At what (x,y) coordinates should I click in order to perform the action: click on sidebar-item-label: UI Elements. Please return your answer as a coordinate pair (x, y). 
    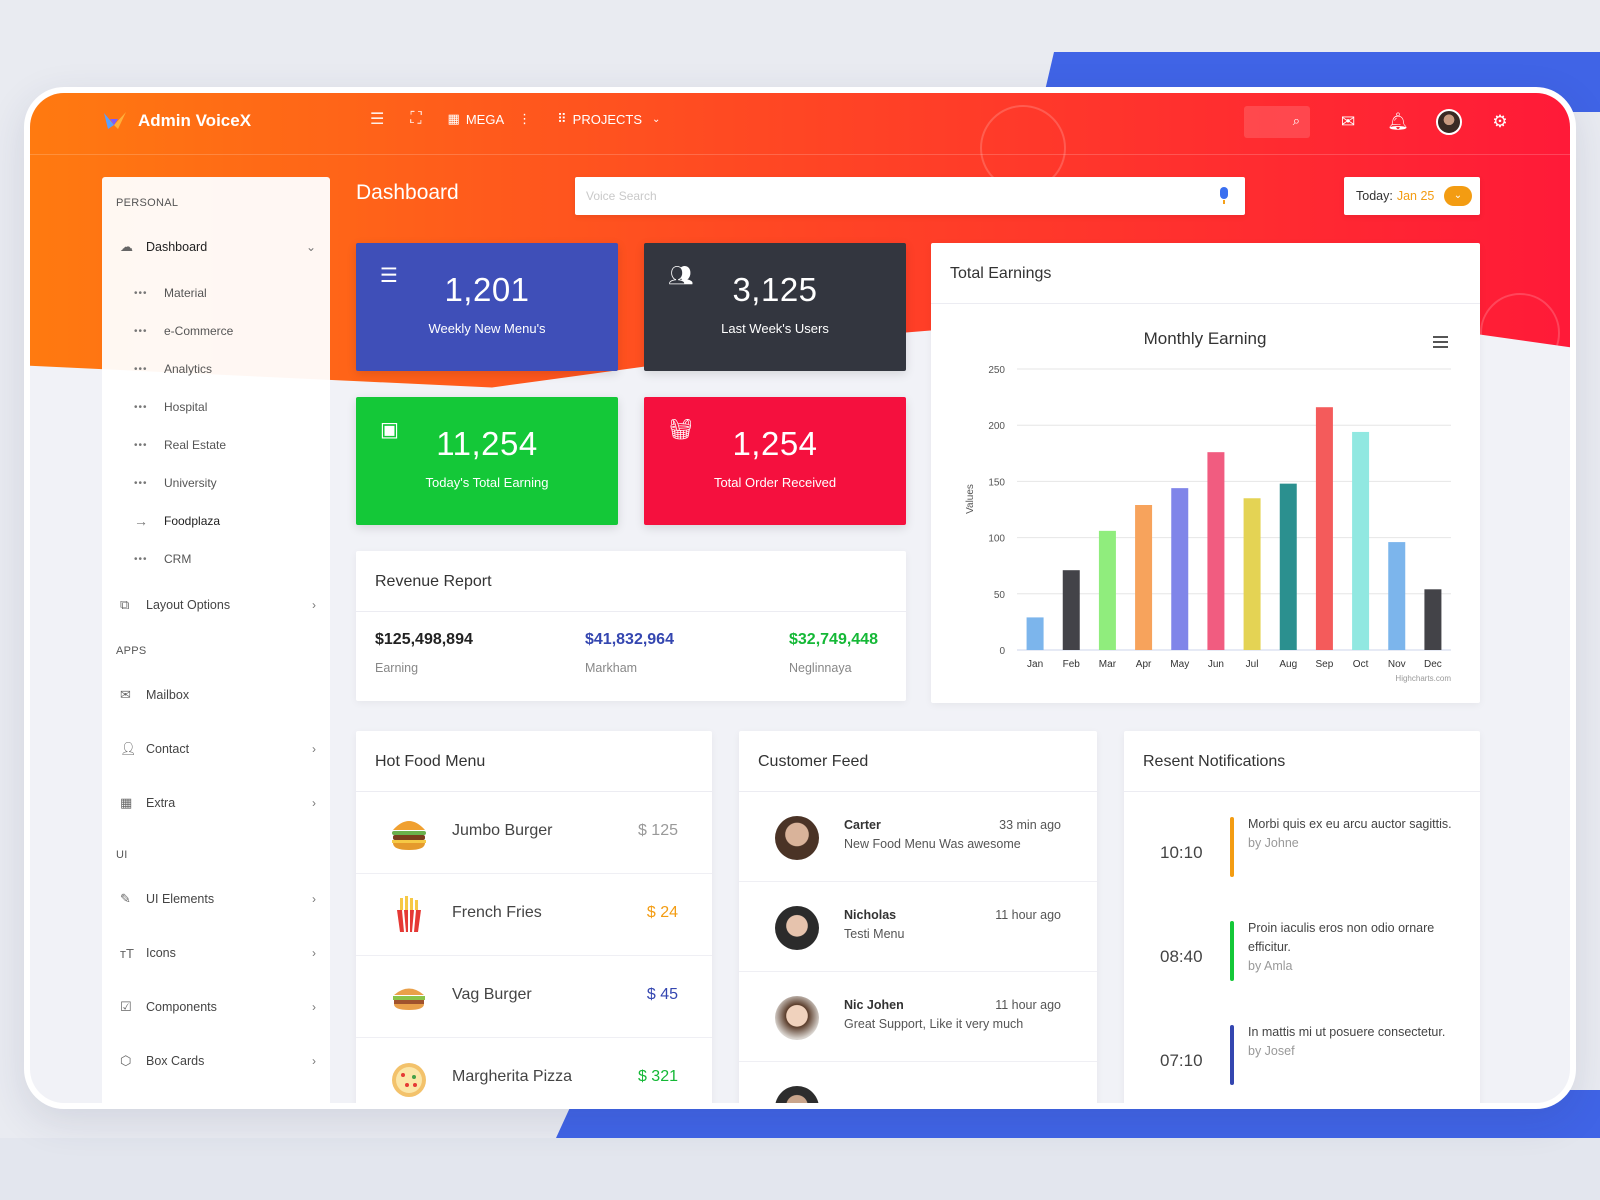
    Looking at the image, I should click on (180, 899).